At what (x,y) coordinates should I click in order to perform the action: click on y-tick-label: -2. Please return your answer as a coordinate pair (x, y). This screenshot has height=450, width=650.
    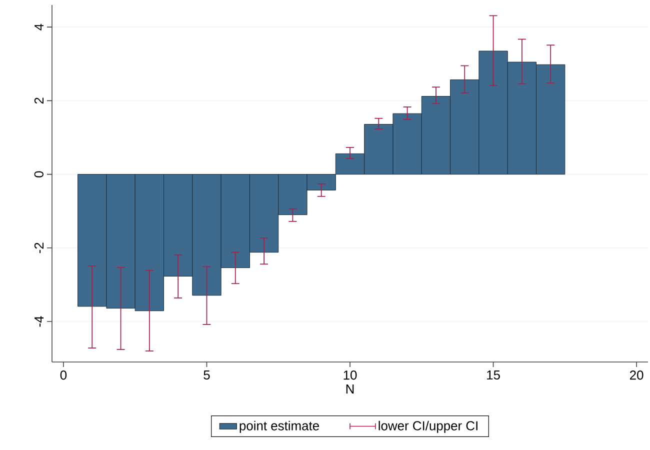
    Looking at the image, I should click on (39, 248).